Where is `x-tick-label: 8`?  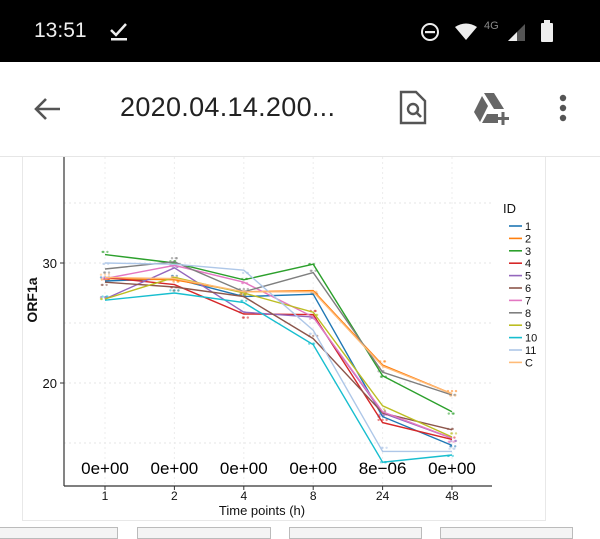 x-tick-label: 8 is located at coordinates (313, 496).